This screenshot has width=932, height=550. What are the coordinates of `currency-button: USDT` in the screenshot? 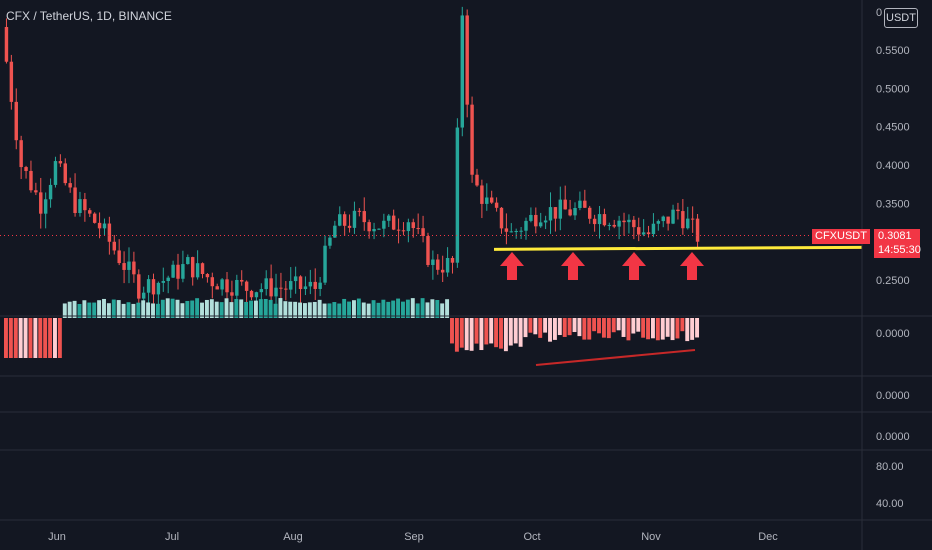 It's located at (901, 18).